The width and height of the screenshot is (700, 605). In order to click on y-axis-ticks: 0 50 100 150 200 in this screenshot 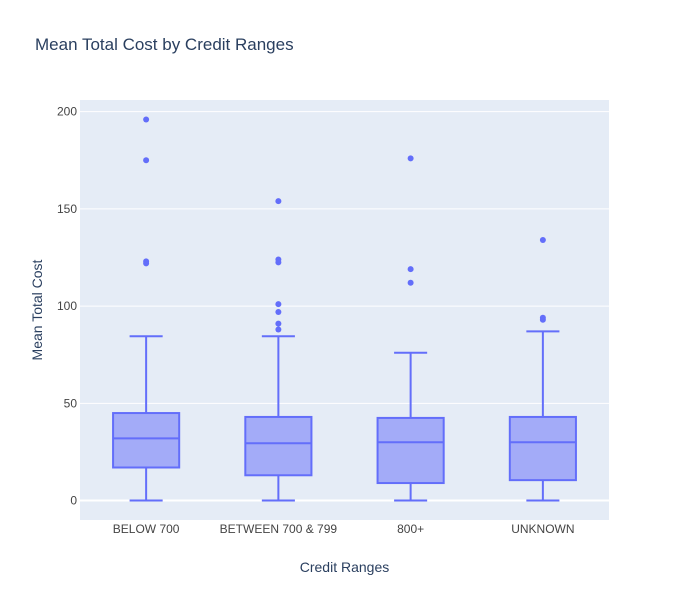, I will do `click(67, 306)`.